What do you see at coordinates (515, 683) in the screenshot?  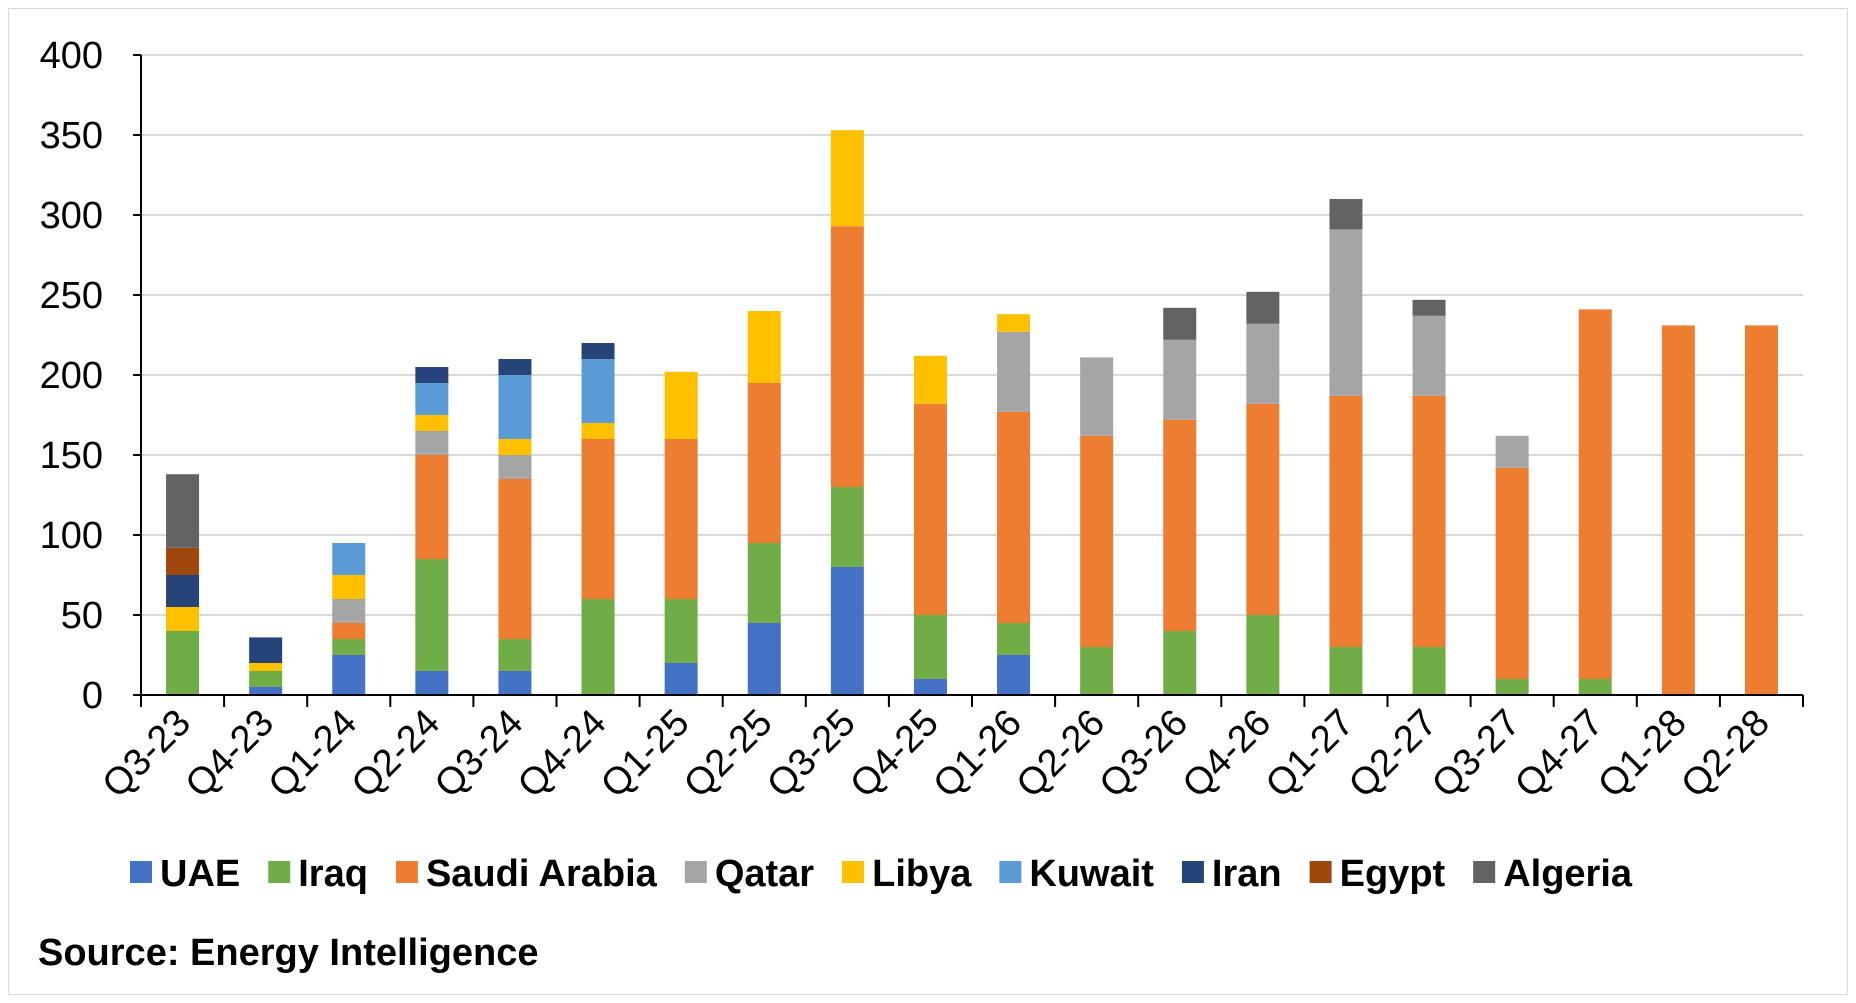 I see `bar-segment-q3-24-uae` at bounding box center [515, 683].